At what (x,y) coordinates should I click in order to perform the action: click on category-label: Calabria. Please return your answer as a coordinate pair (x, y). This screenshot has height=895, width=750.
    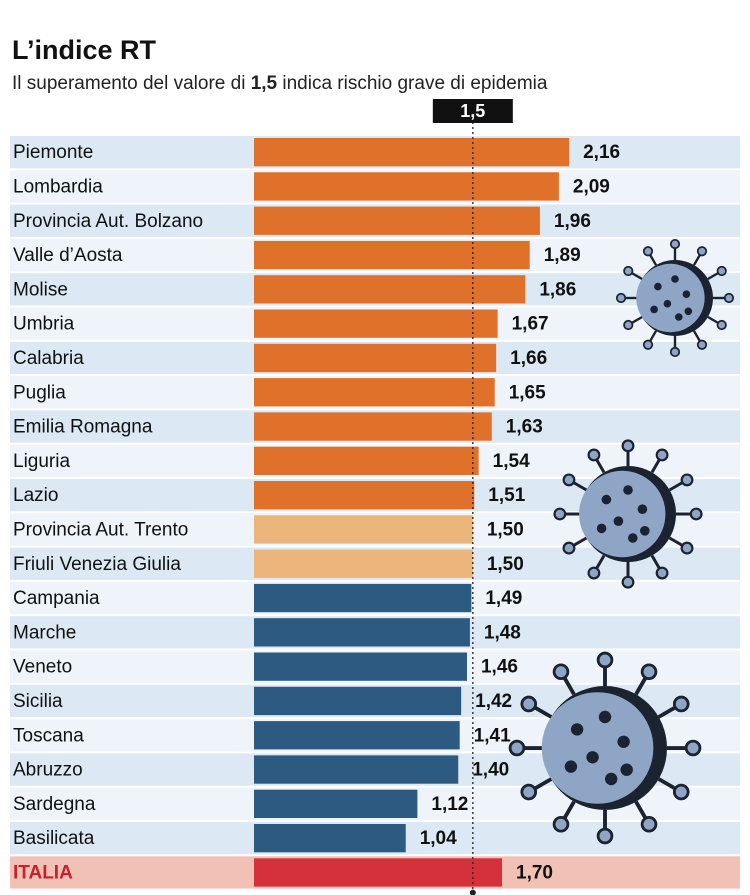
    Looking at the image, I should click on (48, 358).